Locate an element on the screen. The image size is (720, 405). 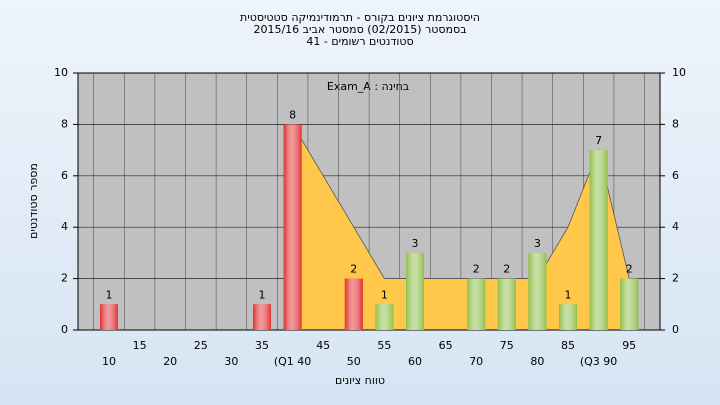
y2-tick-label: 8 is located at coordinates (675, 123).